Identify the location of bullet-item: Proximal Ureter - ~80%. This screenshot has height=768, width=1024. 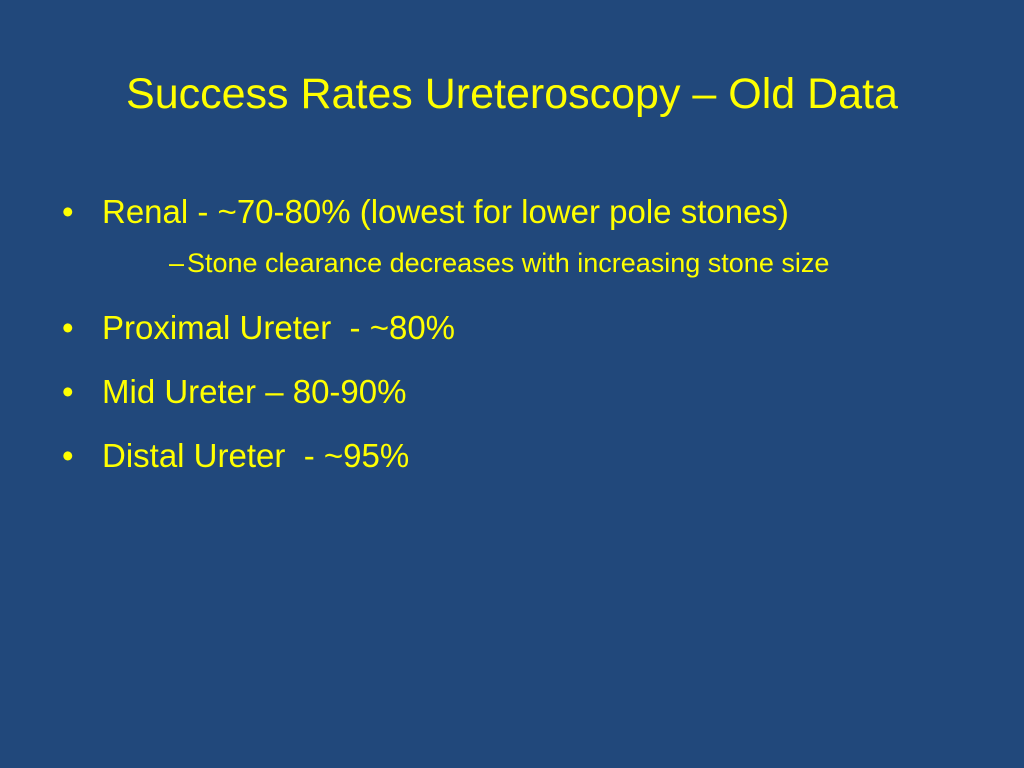
(520, 328).